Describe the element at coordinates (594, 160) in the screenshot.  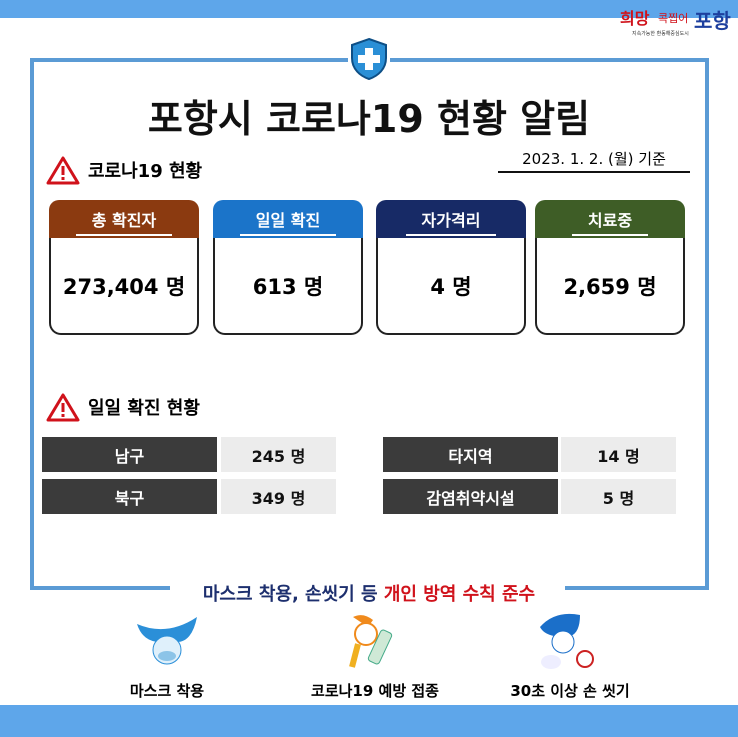
I see `date-label: 2023. 1. 2. (월) 기준` at that location.